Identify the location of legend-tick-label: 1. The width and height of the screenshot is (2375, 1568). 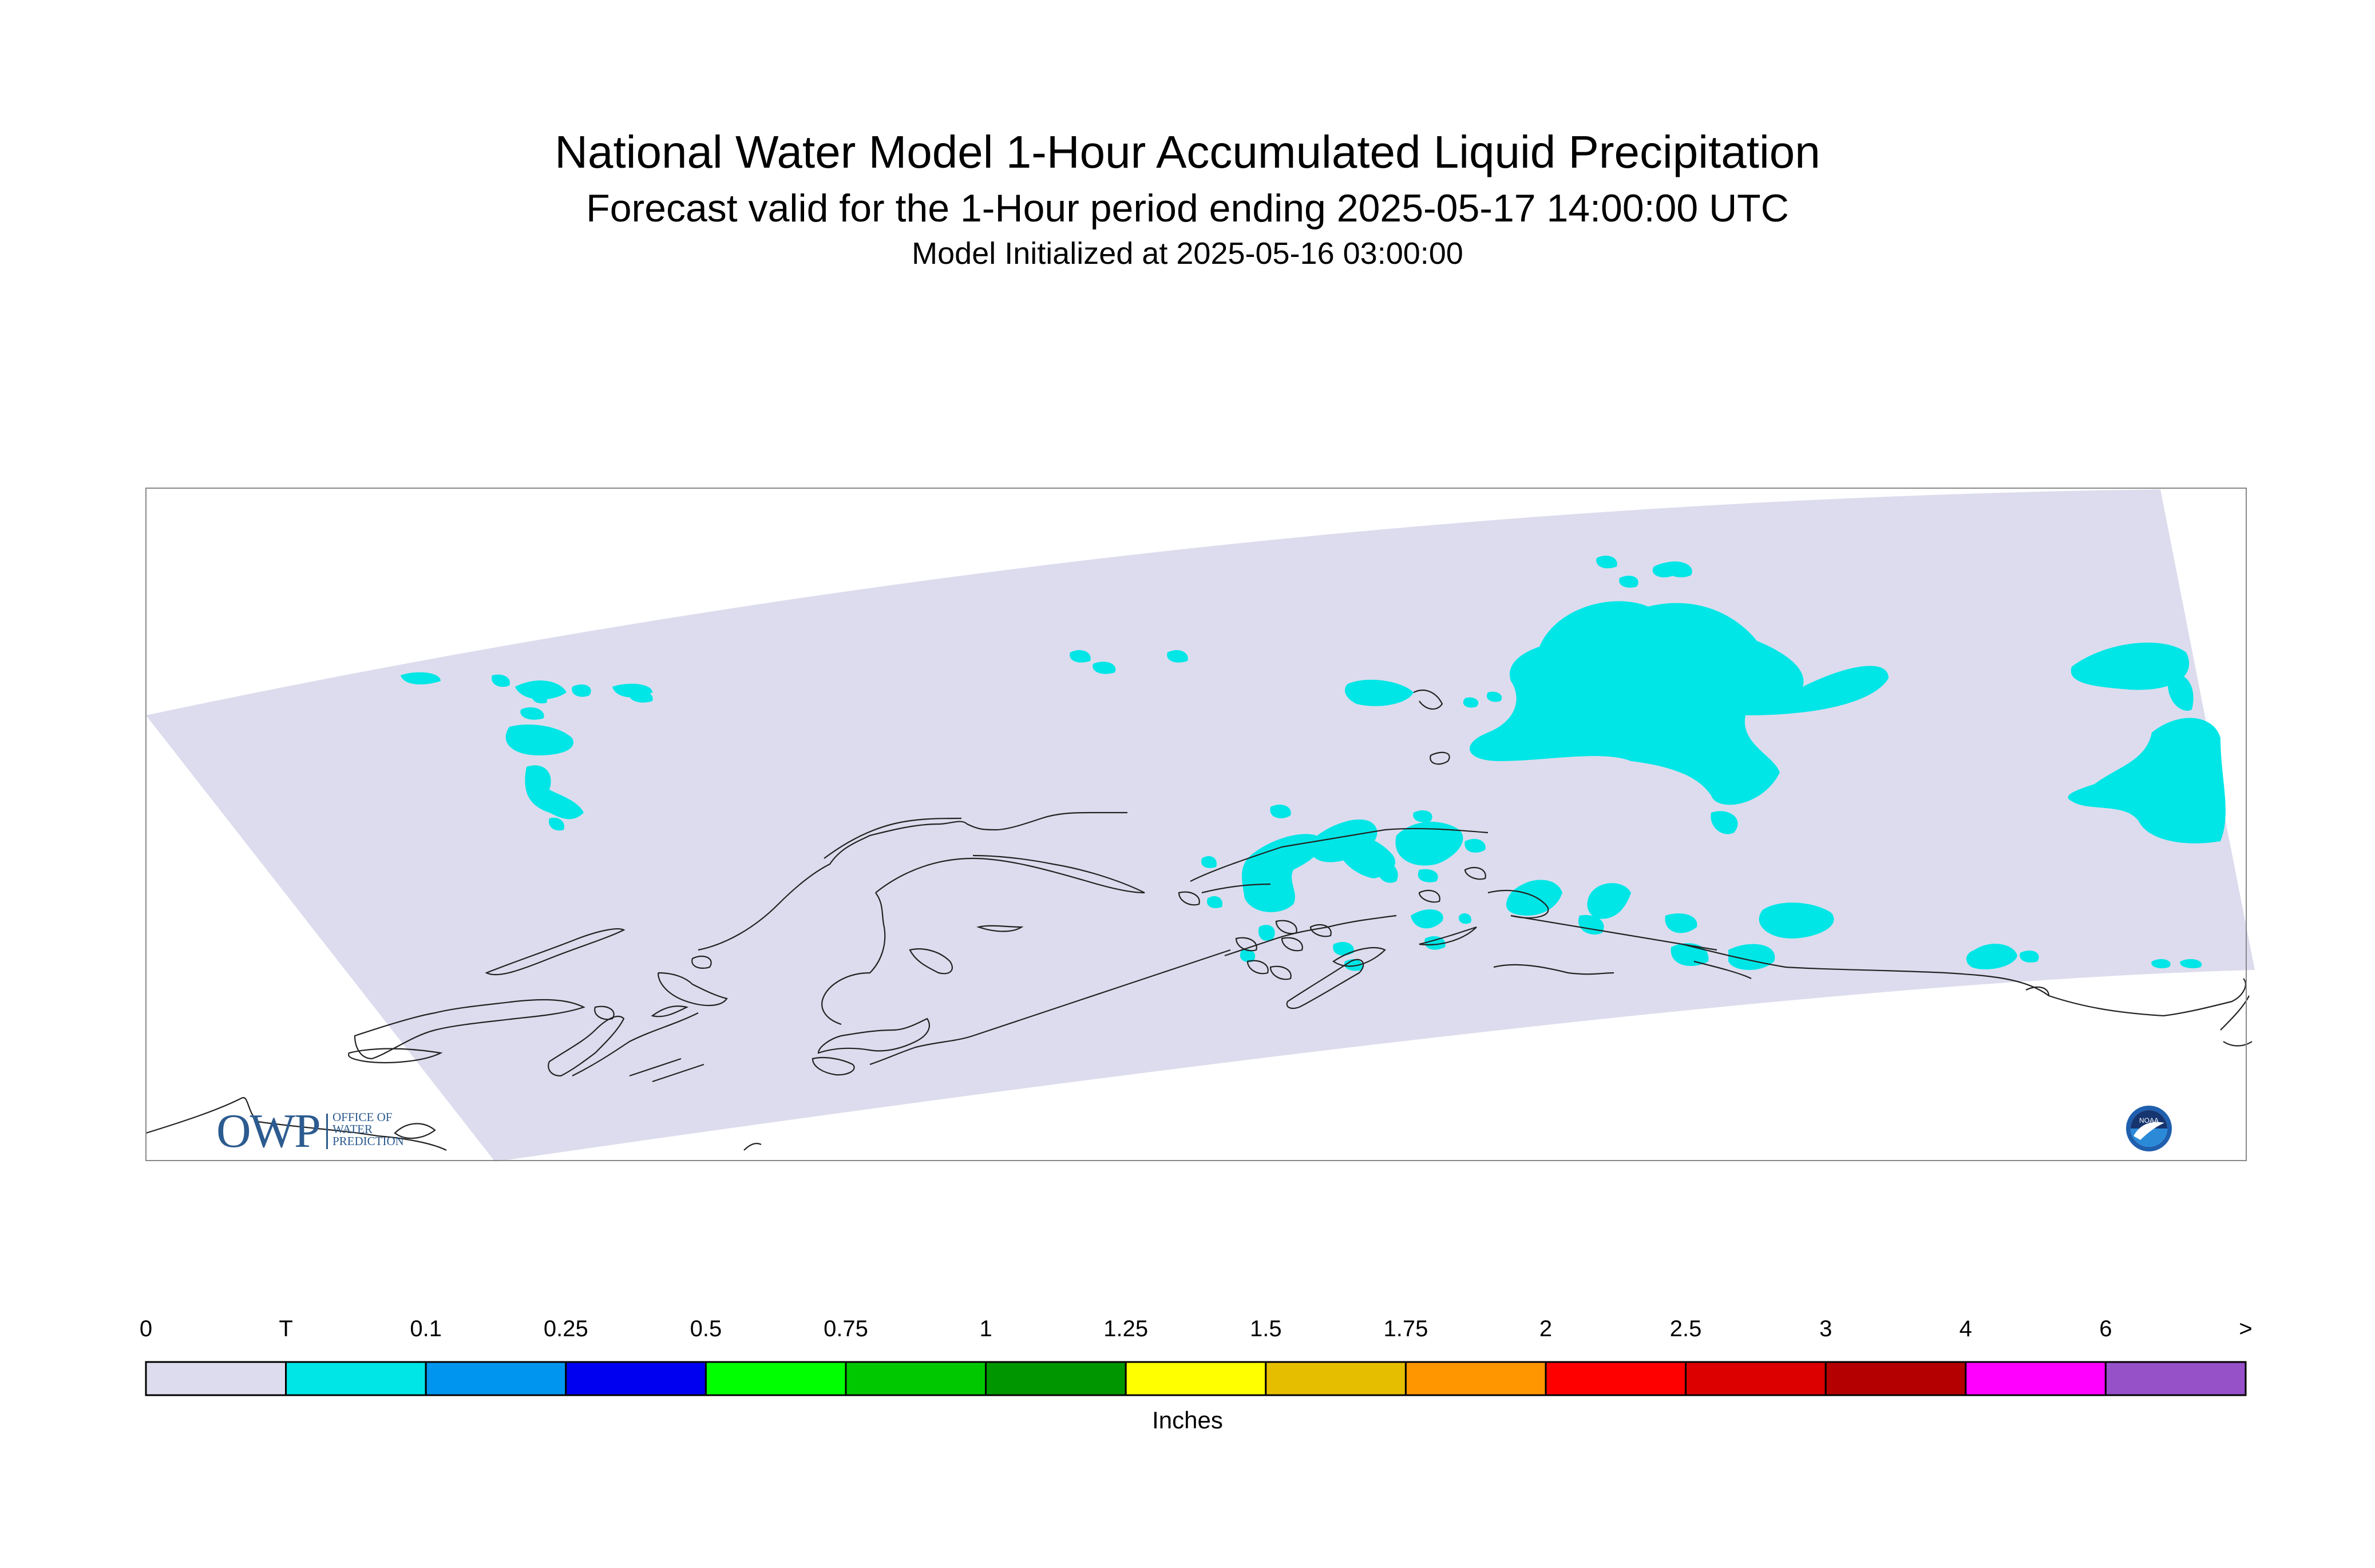
(985, 1328).